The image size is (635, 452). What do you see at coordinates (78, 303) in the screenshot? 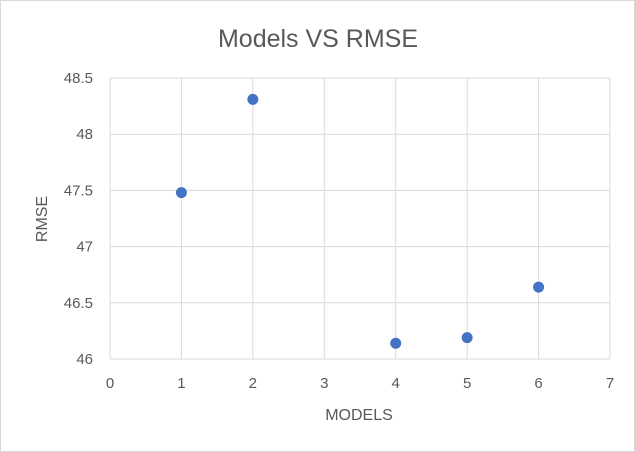
I see `y-tick-label: 46.5` at bounding box center [78, 303].